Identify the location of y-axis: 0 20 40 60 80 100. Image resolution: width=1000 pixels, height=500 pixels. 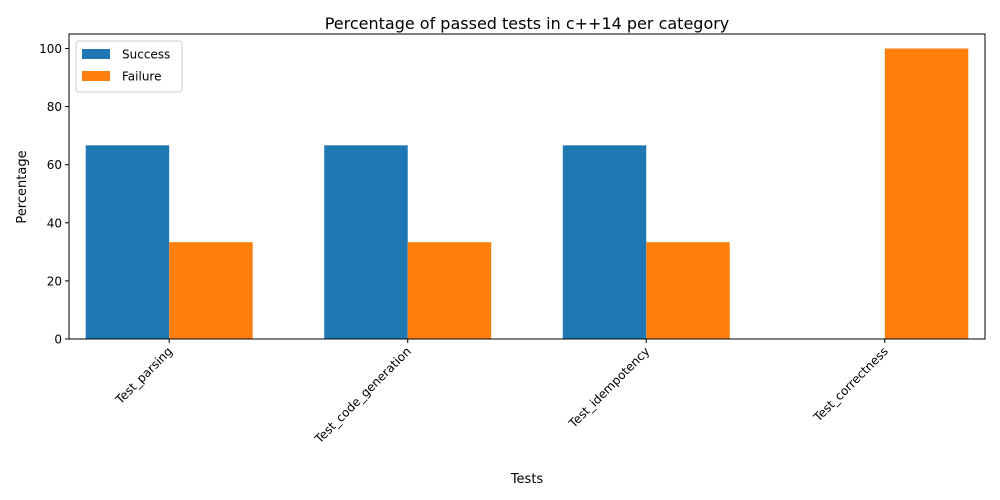
(54, 194).